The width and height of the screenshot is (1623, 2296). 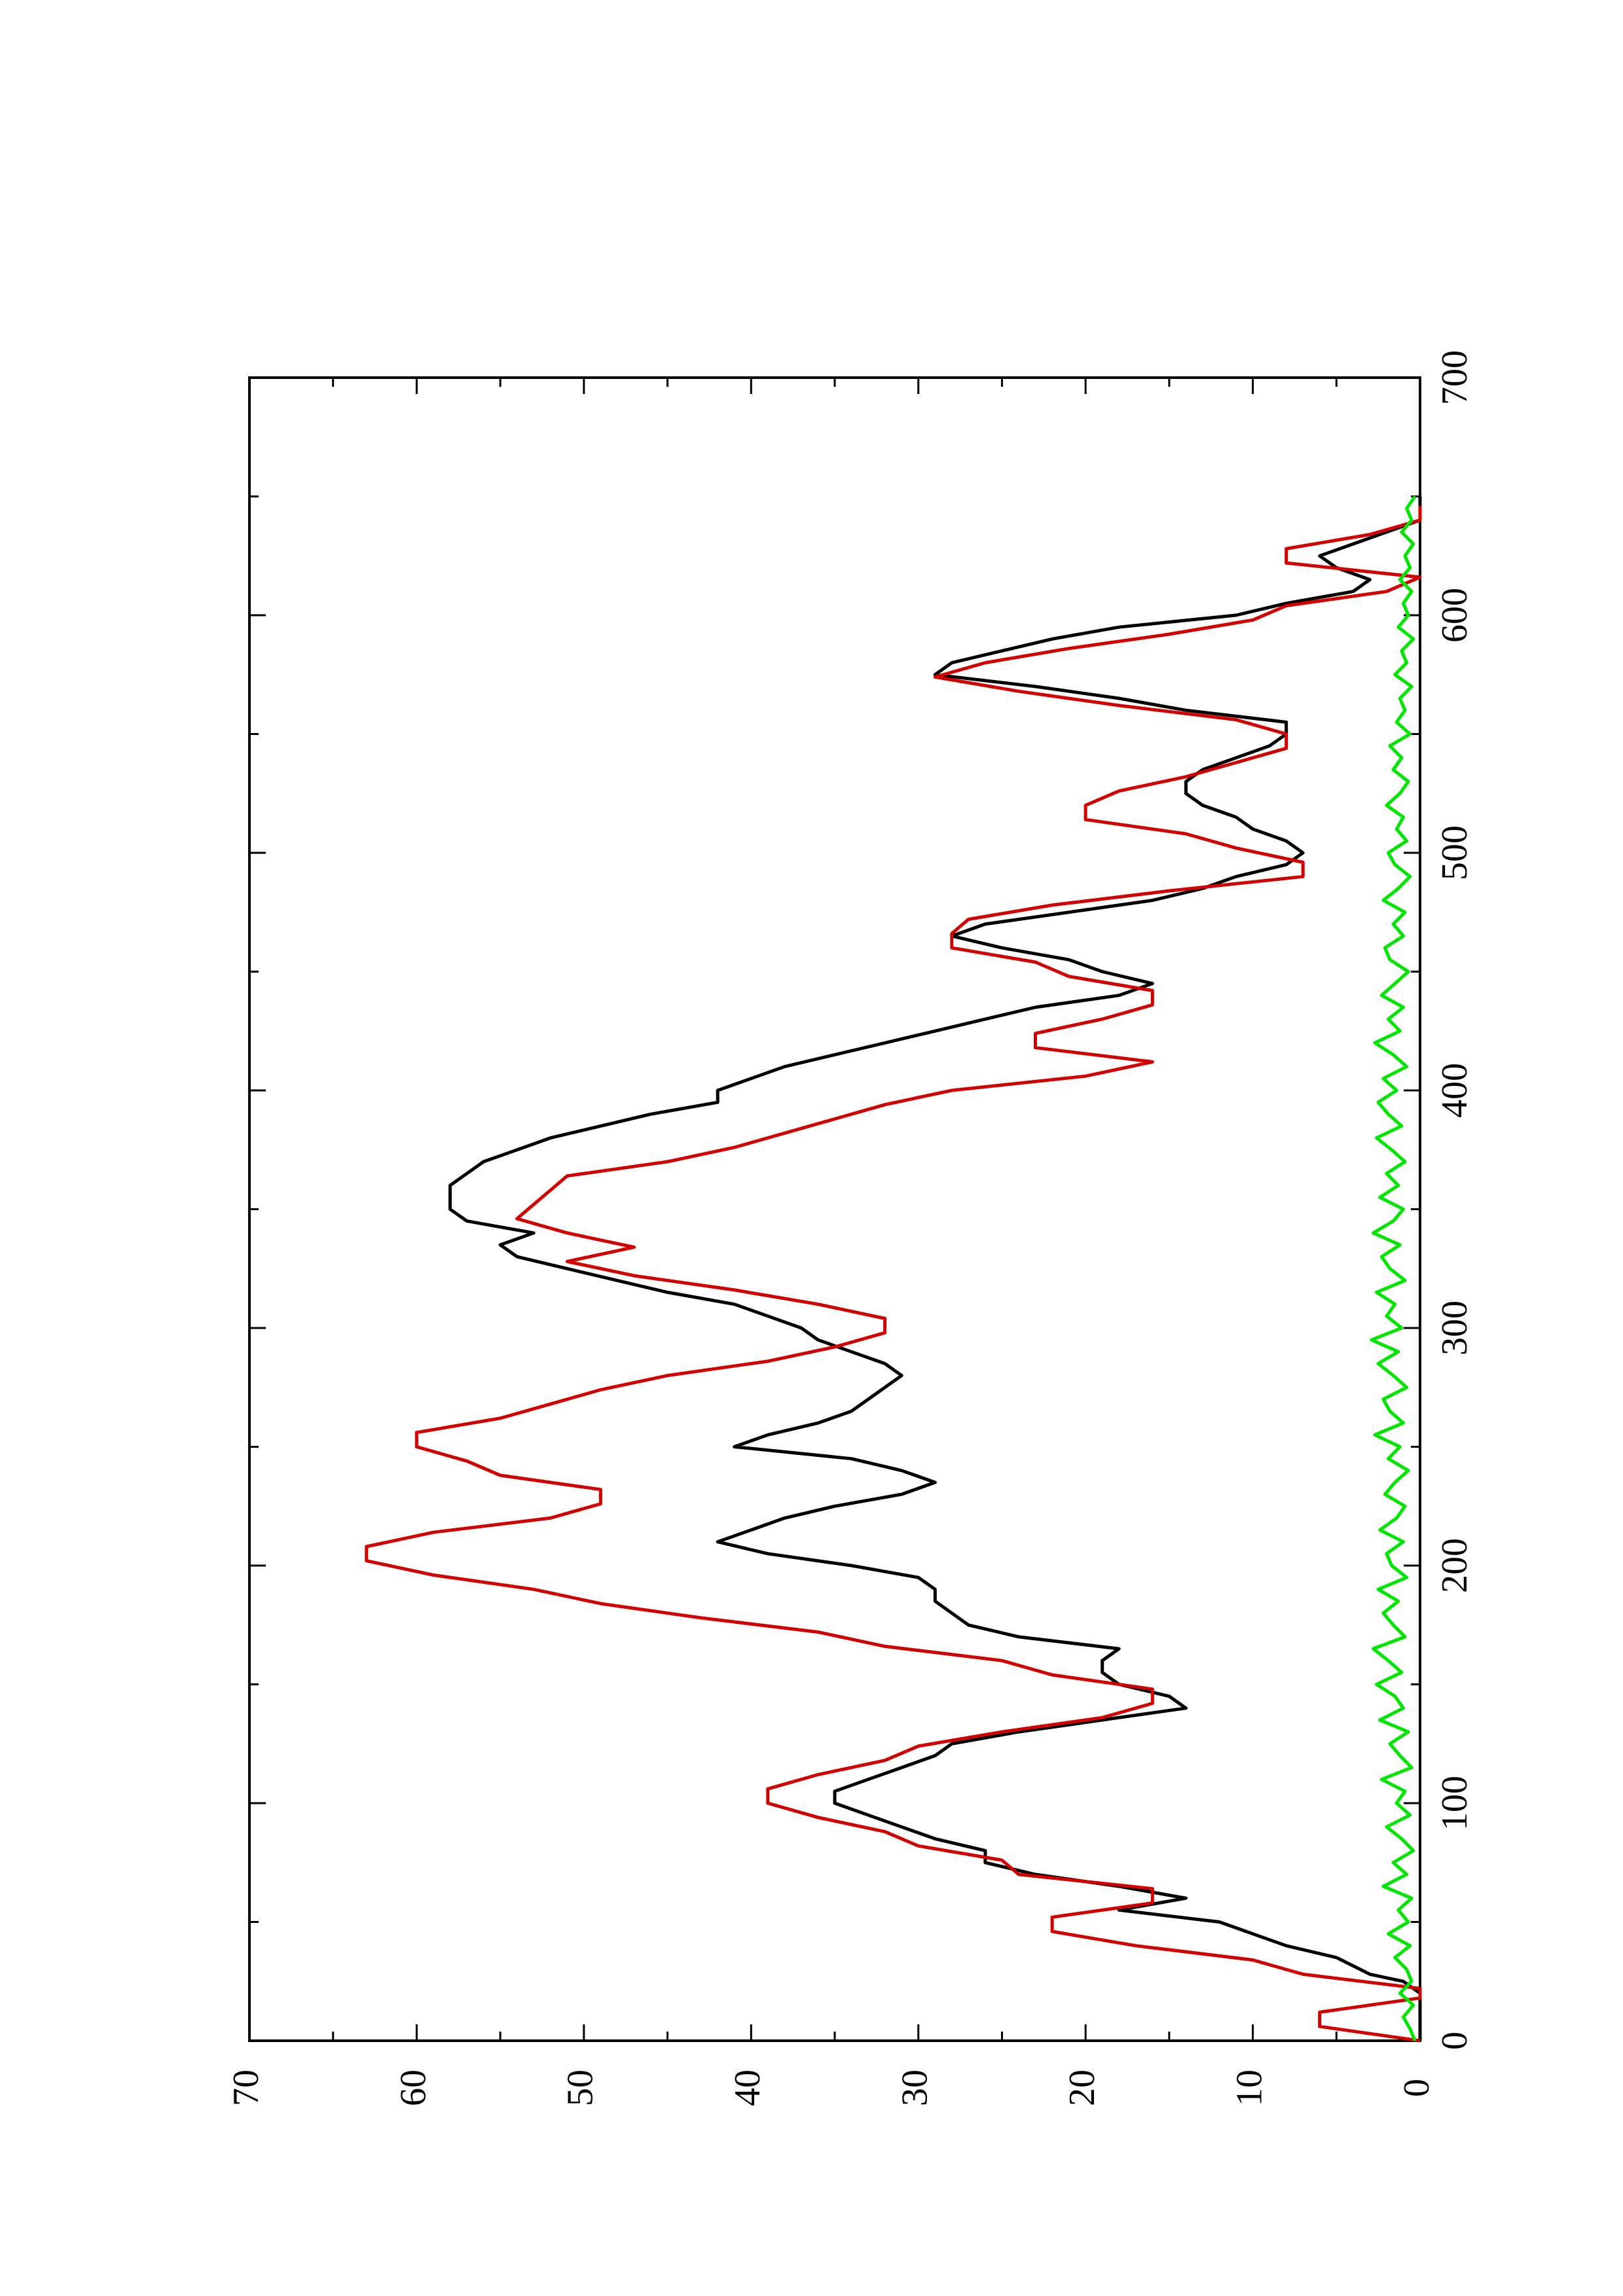 I want to click on y-tick-label: 60, so click(x=413, y=2088).